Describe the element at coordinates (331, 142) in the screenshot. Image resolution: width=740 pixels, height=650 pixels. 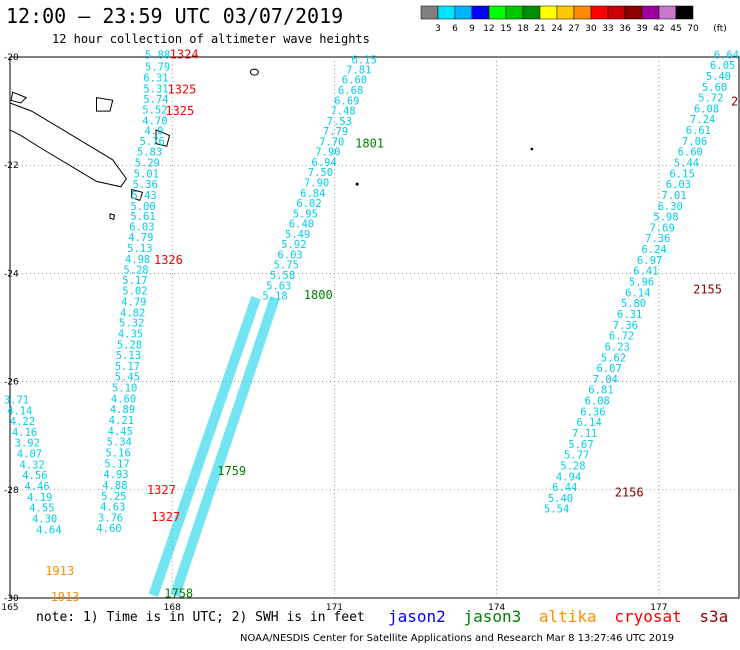
I see `swh-value-track-diagonal: 7.70` at that location.